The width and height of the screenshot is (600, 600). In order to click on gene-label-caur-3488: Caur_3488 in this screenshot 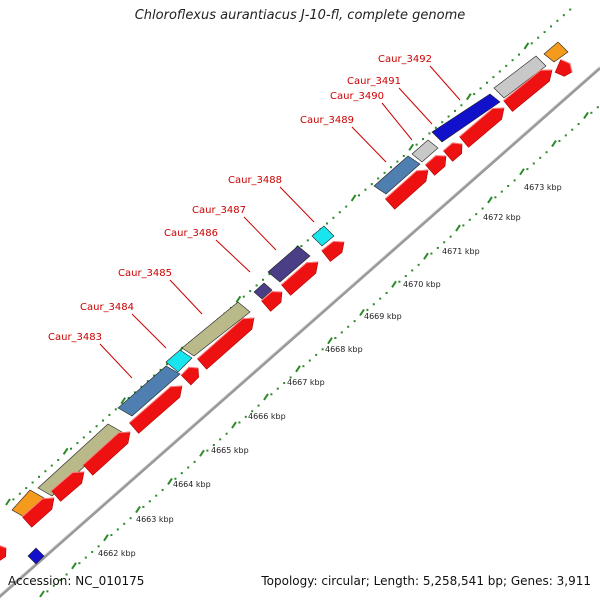, I will do `click(255, 180)`.